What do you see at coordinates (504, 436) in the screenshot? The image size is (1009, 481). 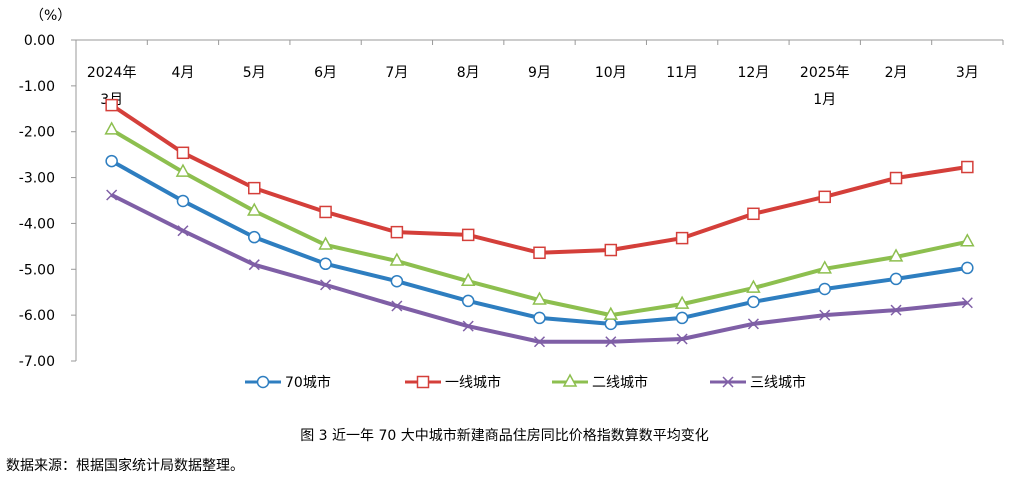 I see `chart-title: 图 3 近一年 70 大中城市新建商品住房同比价格指数算数平均变化` at bounding box center [504, 436].